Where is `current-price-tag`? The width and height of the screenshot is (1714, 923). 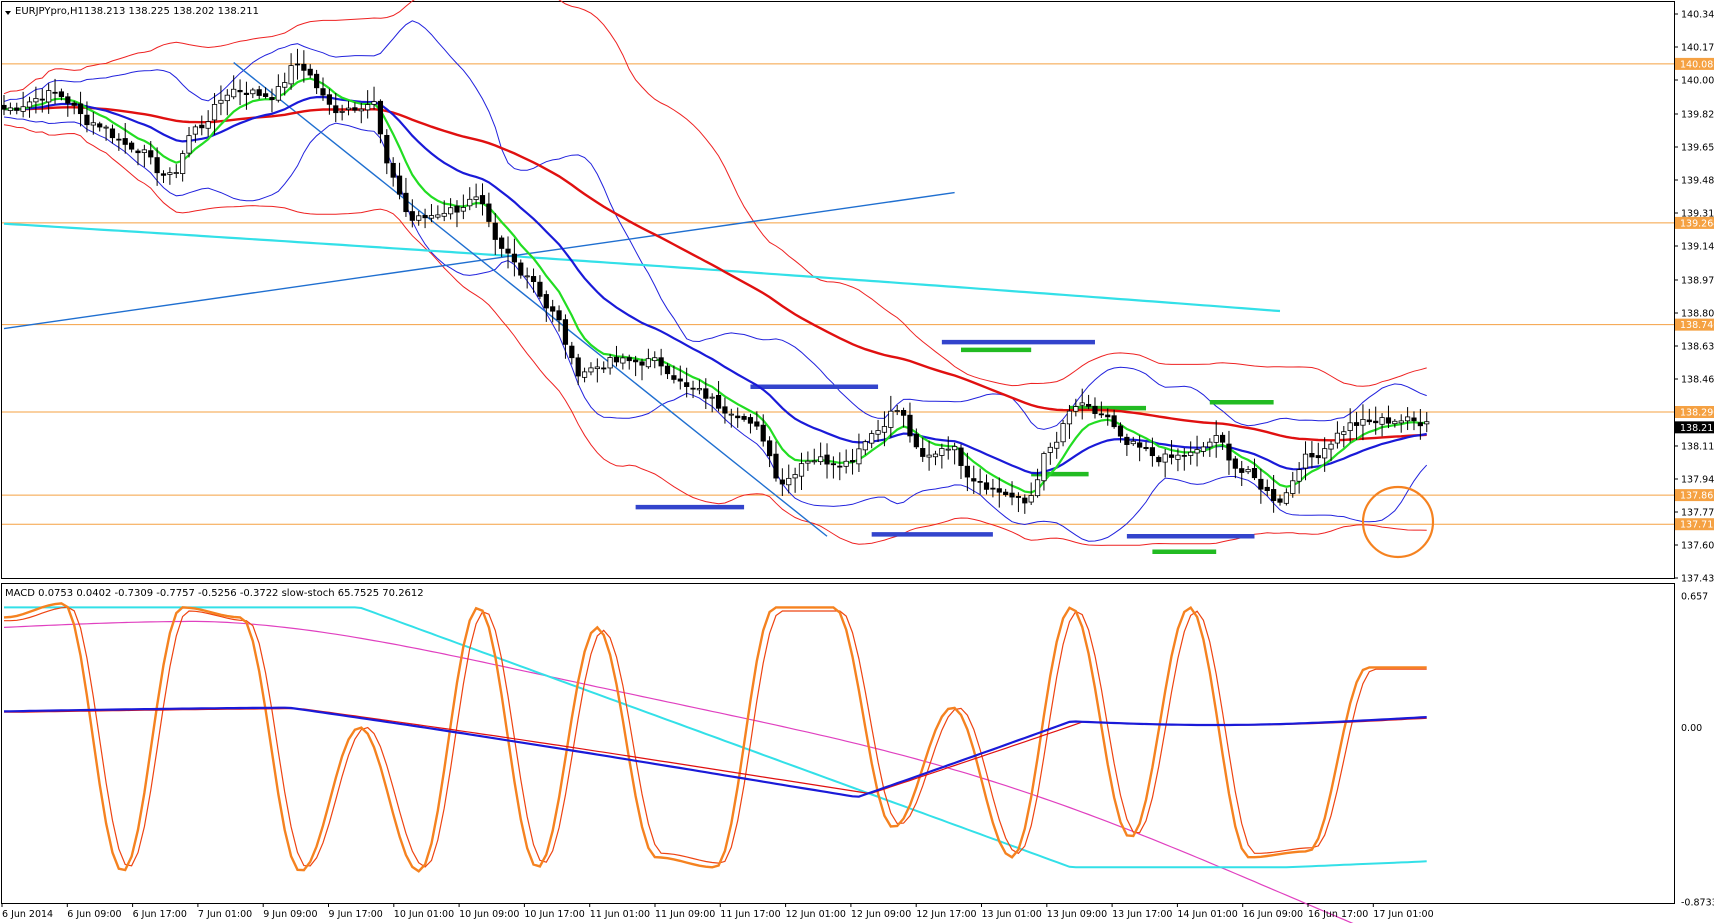 current-price-tag is located at coordinates (1694, 427).